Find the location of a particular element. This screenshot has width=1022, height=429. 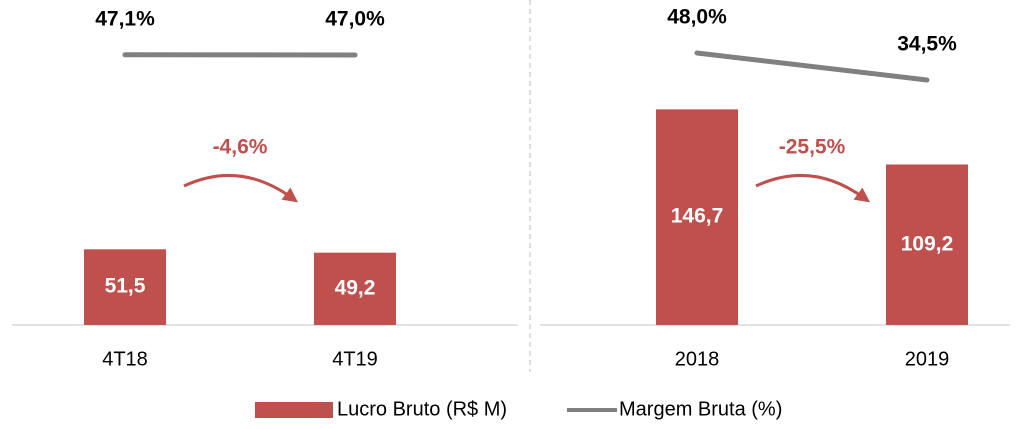

bar-value-label: 51,5 is located at coordinates (125, 286).